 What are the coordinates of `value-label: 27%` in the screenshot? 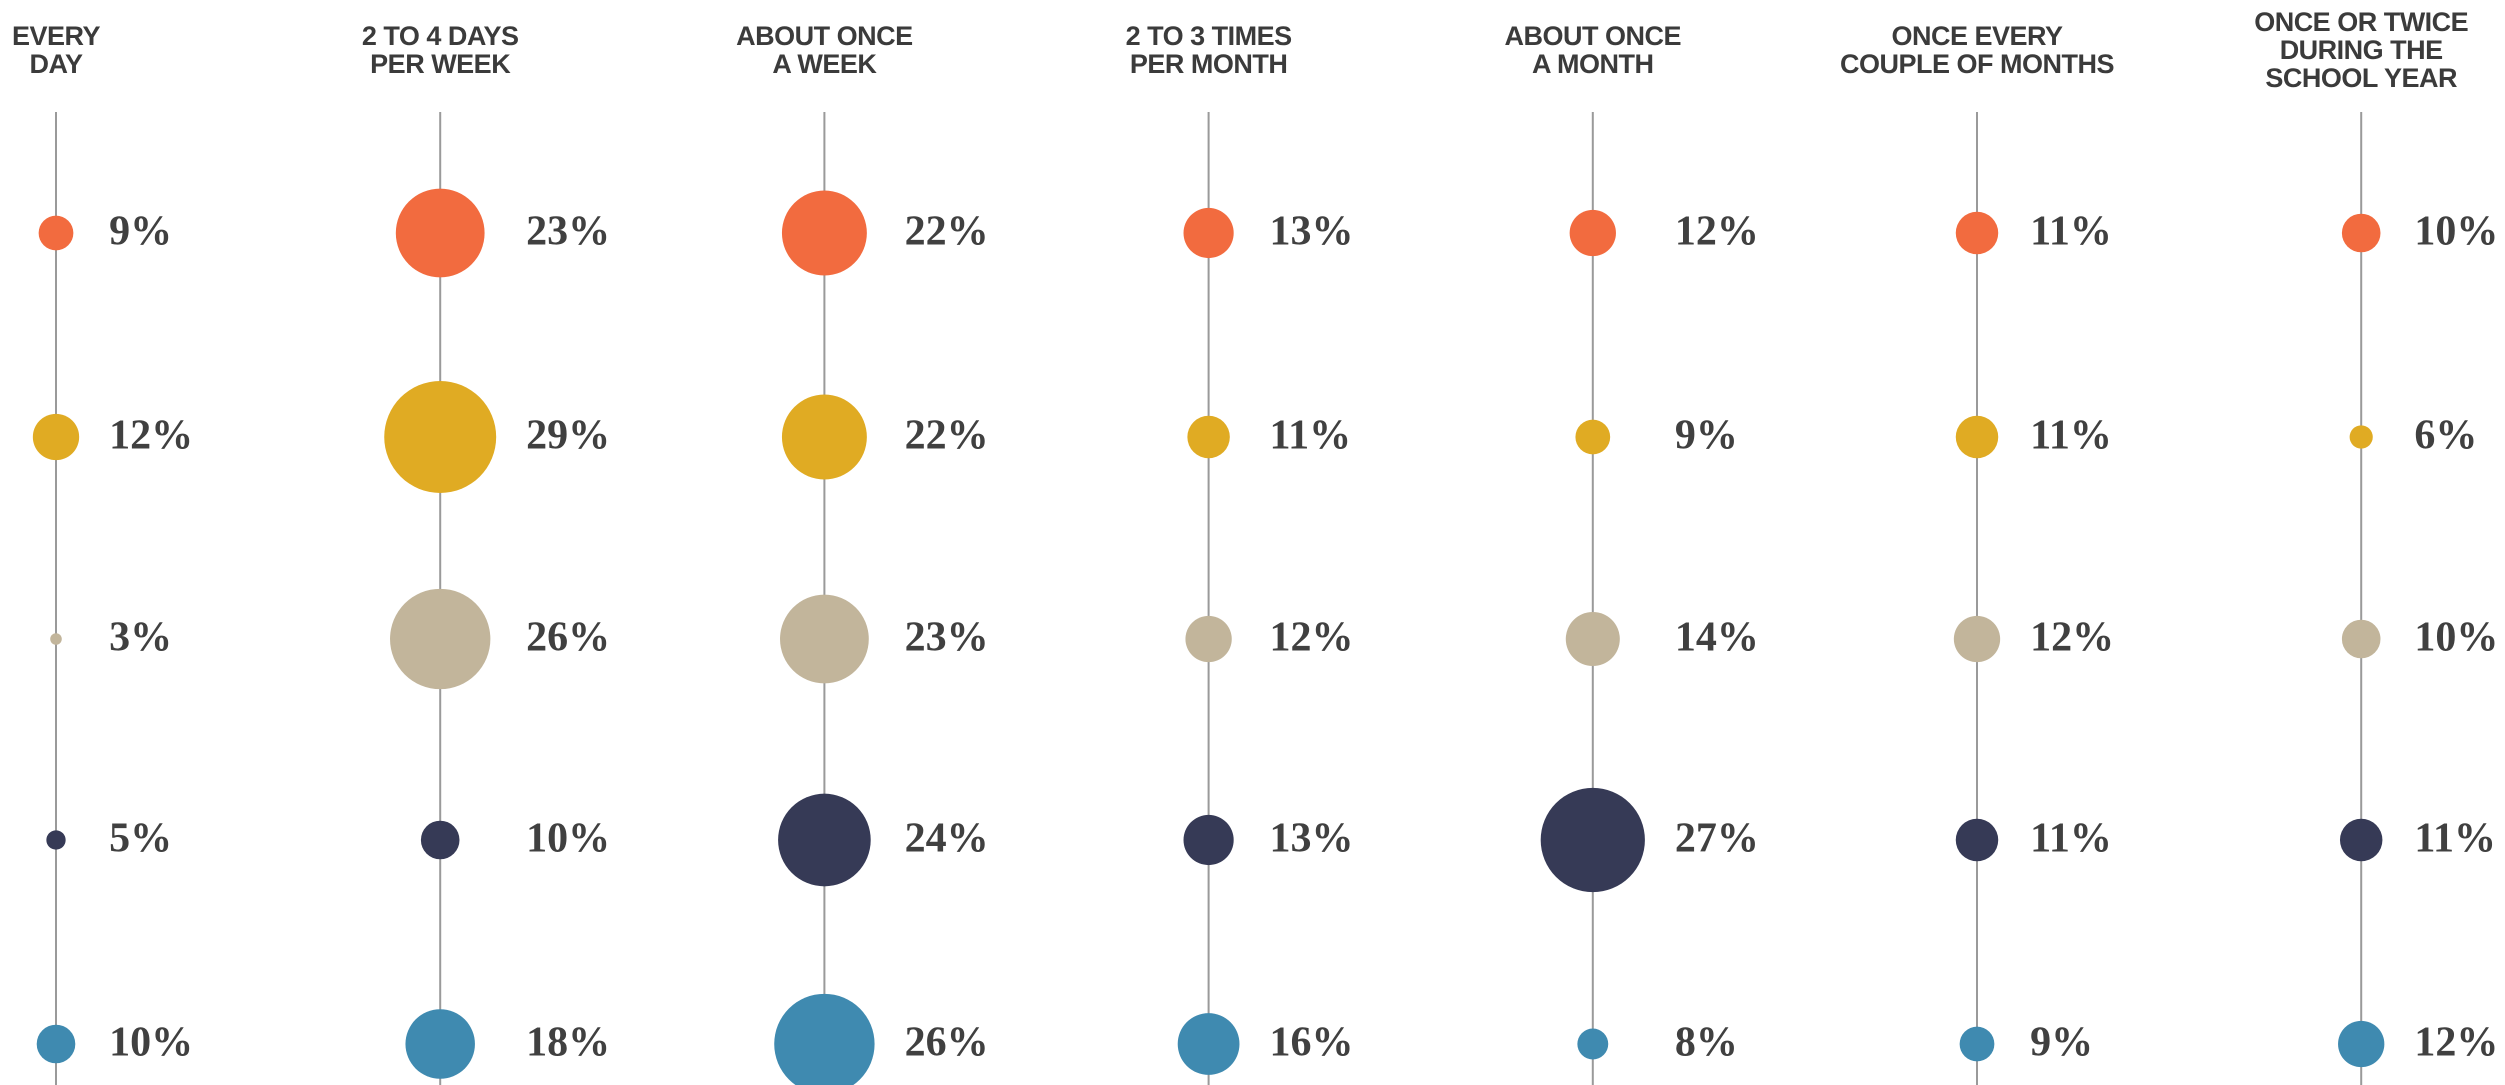 It's located at (1717, 839).